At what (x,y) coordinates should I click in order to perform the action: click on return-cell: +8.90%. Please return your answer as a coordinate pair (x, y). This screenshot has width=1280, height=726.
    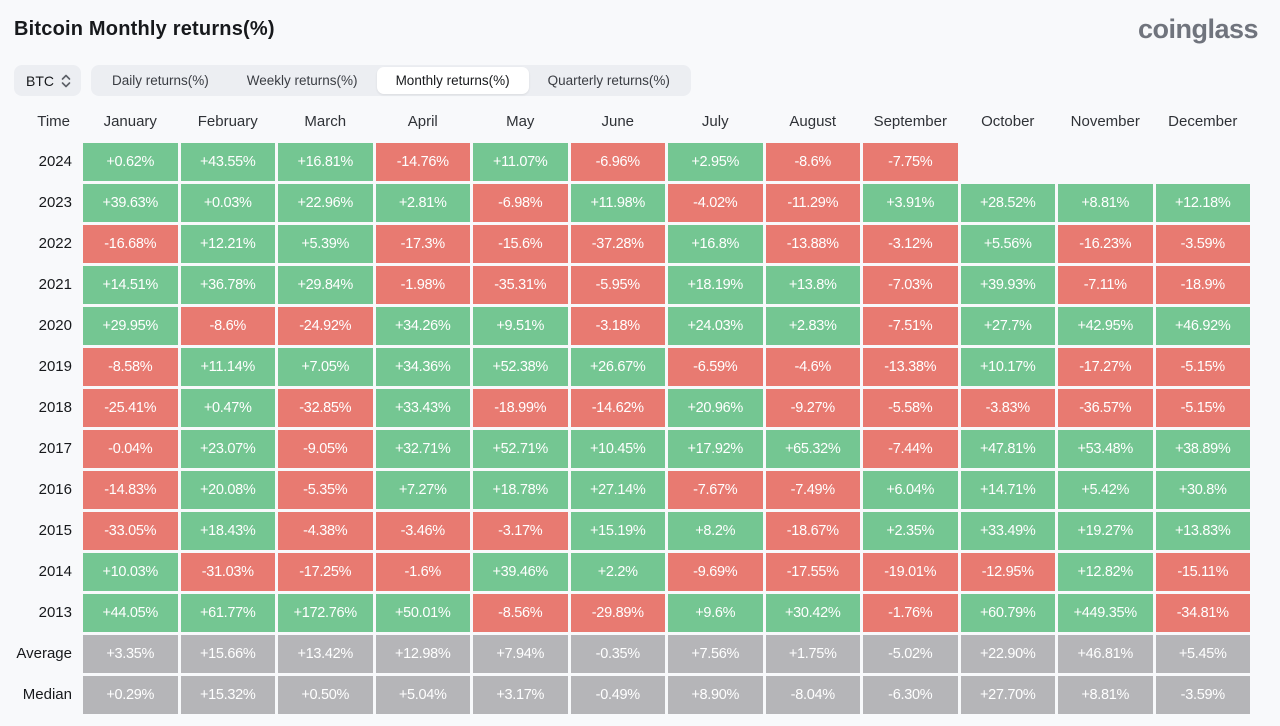
    Looking at the image, I should click on (715, 695).